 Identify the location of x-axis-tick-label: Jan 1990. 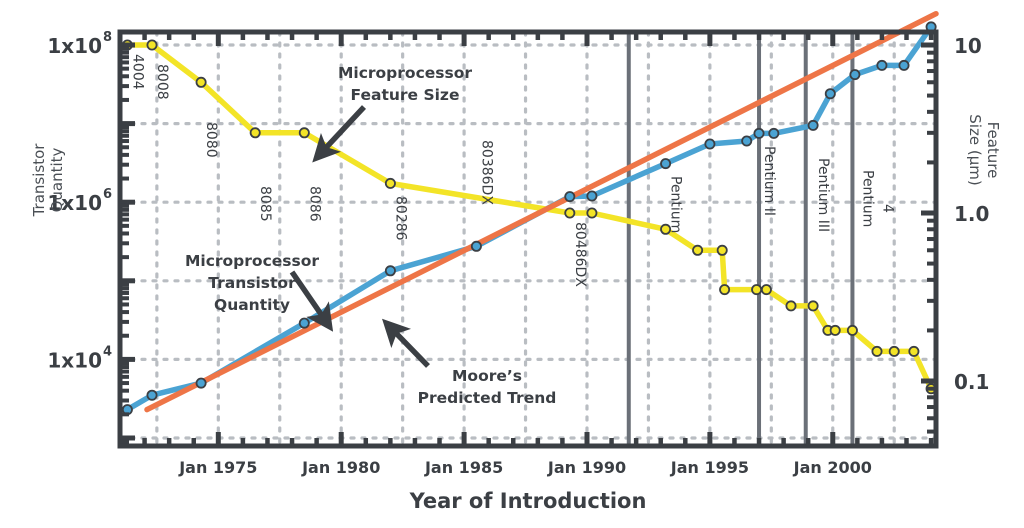
(586, 467).